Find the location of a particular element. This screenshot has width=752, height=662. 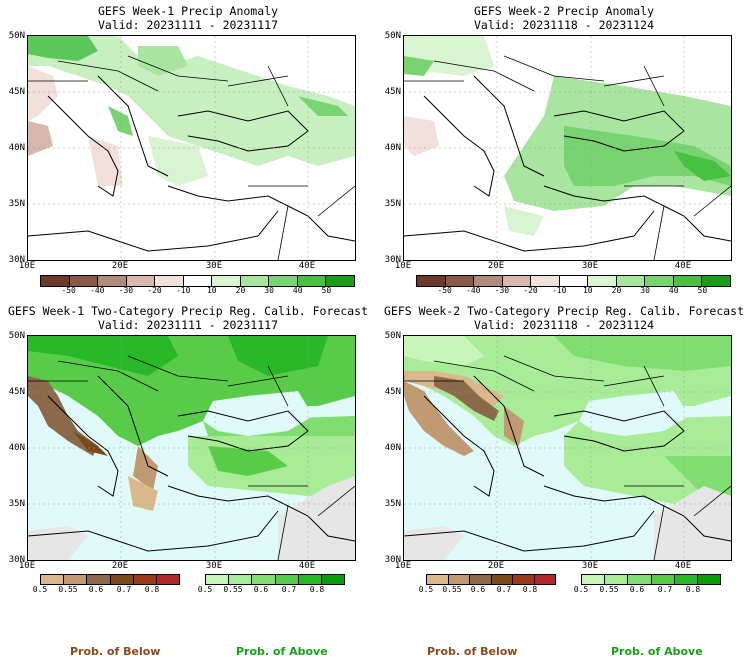

lon-label: 10E is located at coordinates (27, 266).